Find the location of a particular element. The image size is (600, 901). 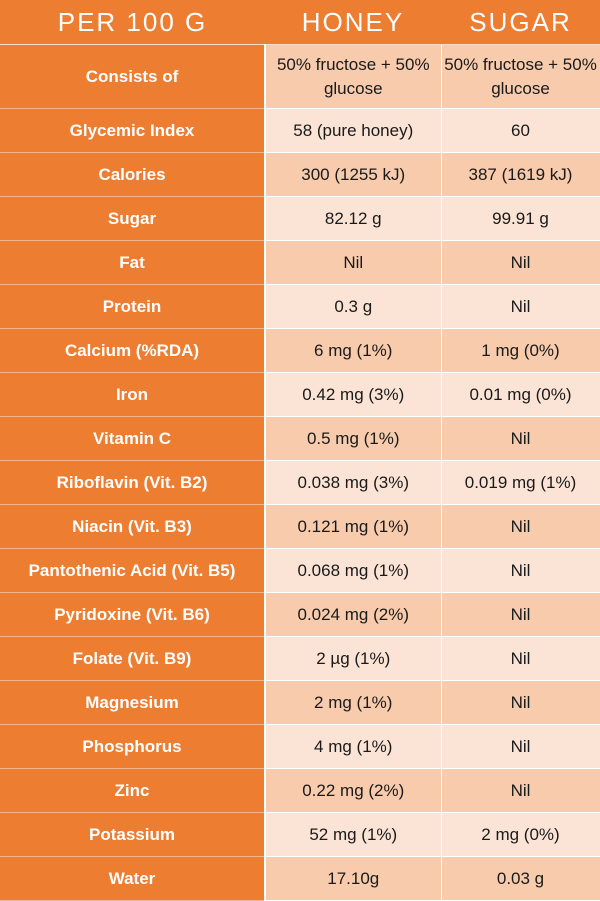

honey-value: 0.038 mg (3%) is located at coordinates (353, 482).